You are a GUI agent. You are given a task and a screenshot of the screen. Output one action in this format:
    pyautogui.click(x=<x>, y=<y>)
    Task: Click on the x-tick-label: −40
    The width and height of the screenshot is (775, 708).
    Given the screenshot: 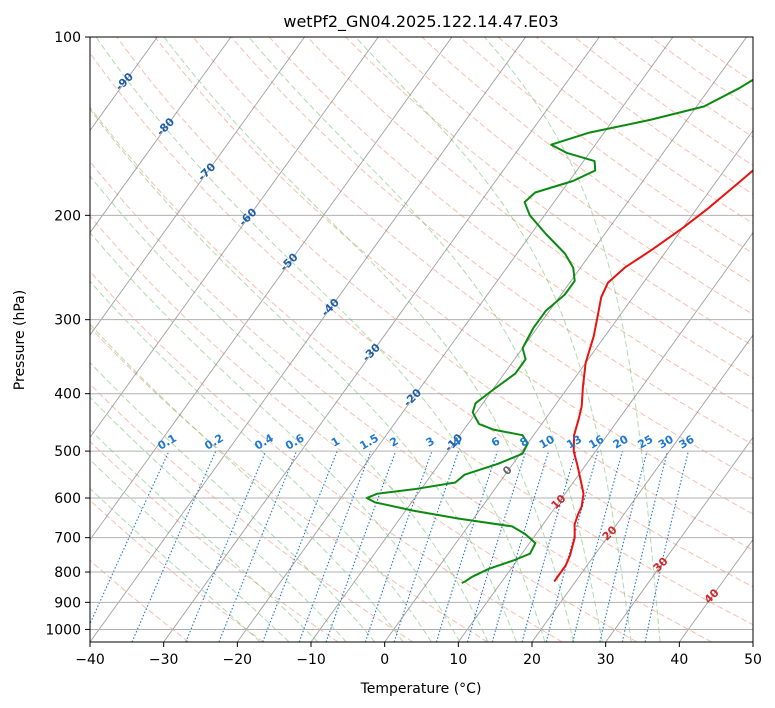 What is the action you would take?
    pyautogui.click(x=90, y=660)
    